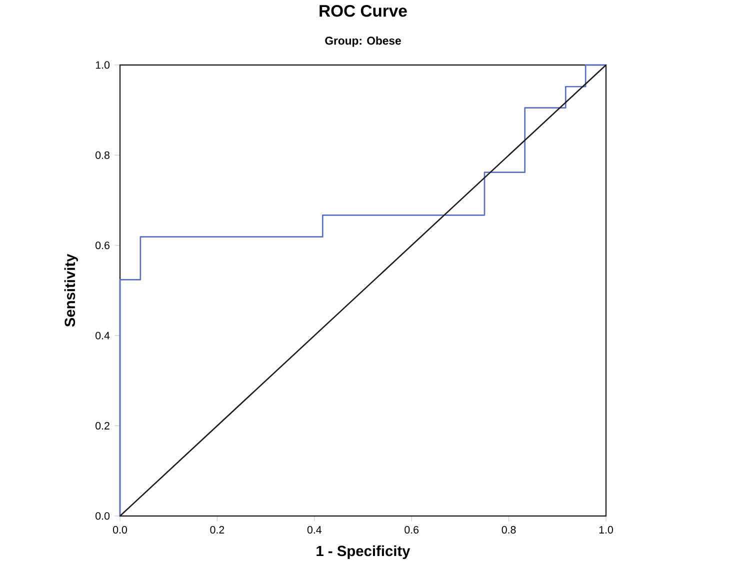  Describe the element at coordinates (103, 336) in the screenshot. I see `y-tick-label: 0.4` at that location.